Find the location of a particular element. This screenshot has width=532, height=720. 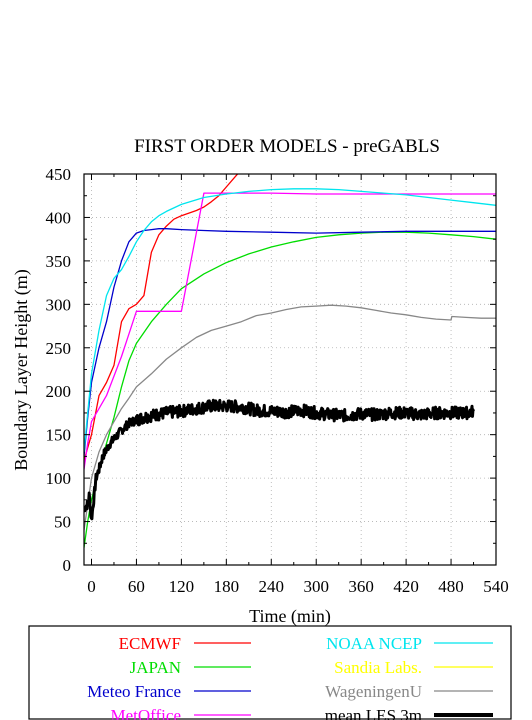

y-tick-label: 150 is located at coordinates (59, 435).